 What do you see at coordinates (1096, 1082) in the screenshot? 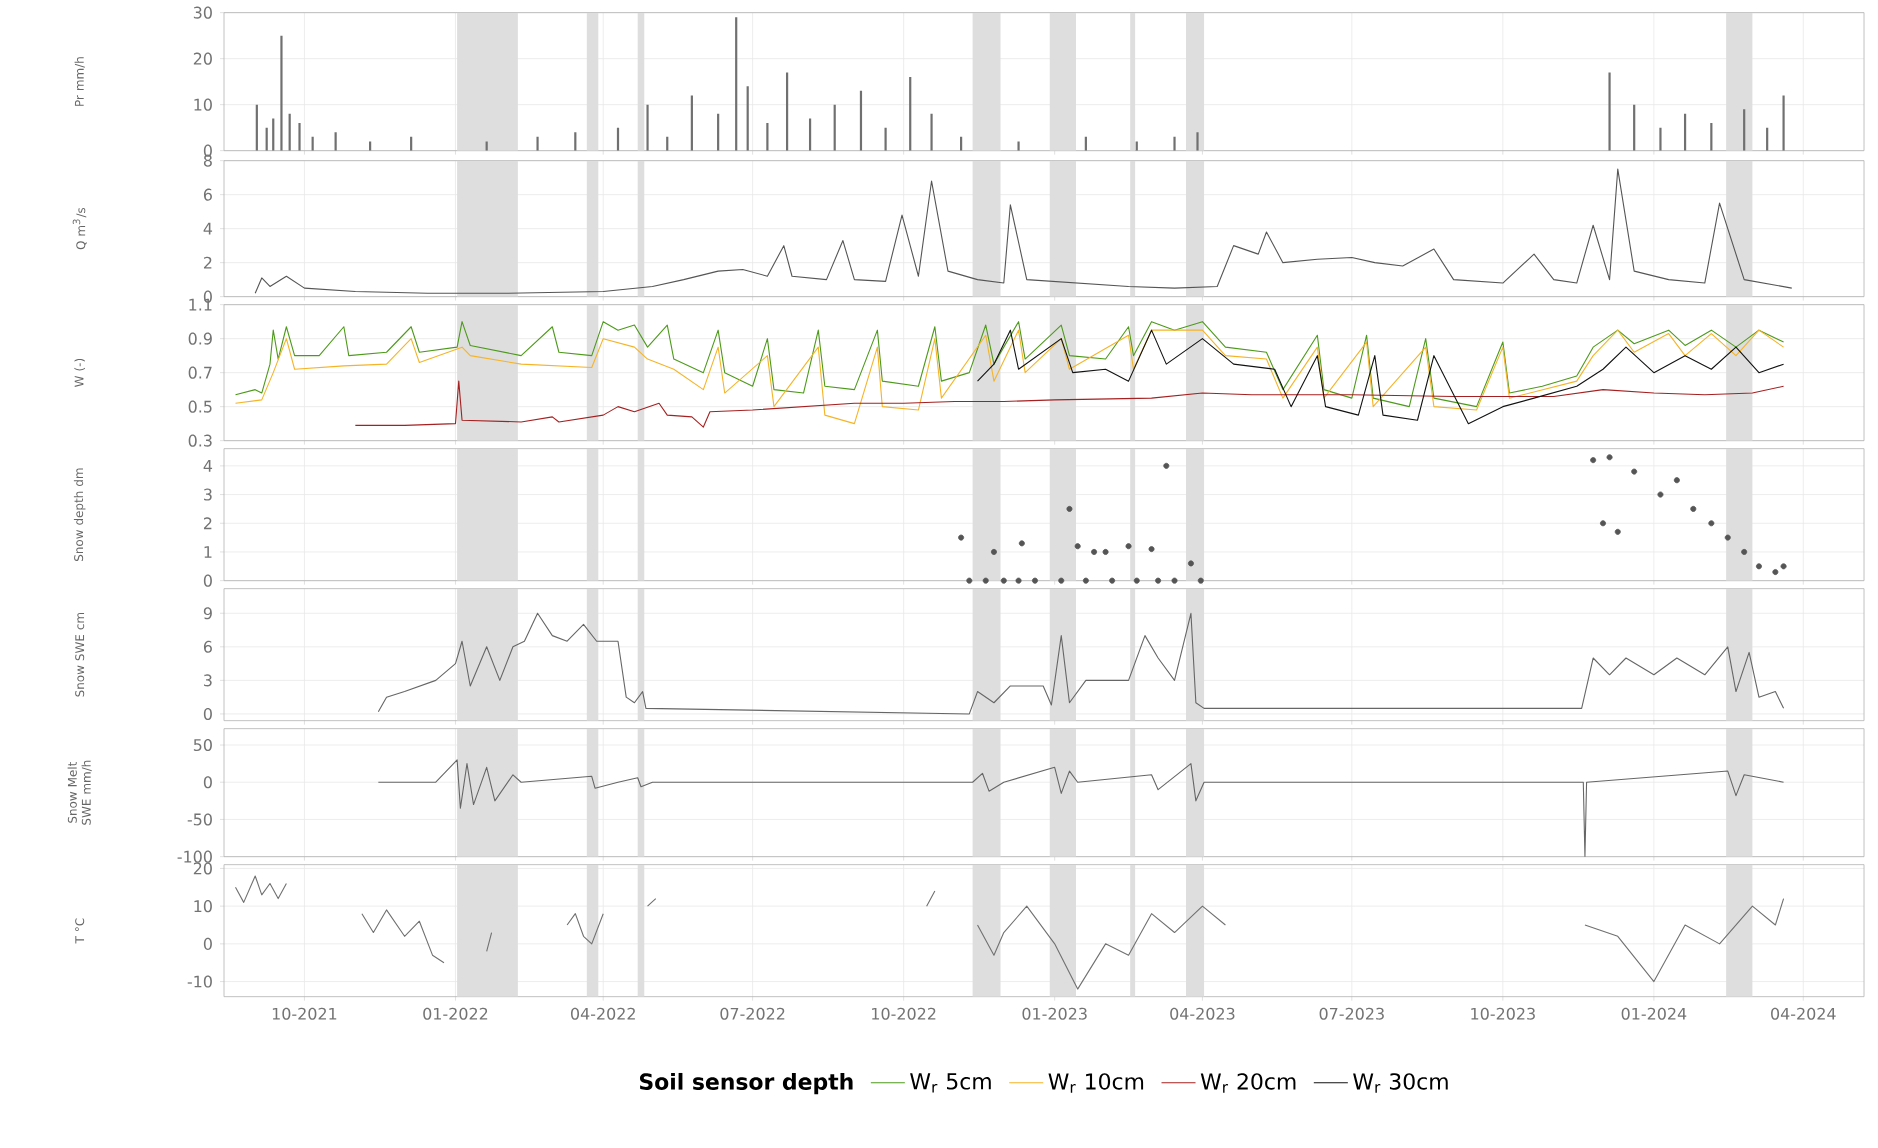
I see `legend-label: W$_{r}$ 10cm` at bounding box center [1096, 1082].